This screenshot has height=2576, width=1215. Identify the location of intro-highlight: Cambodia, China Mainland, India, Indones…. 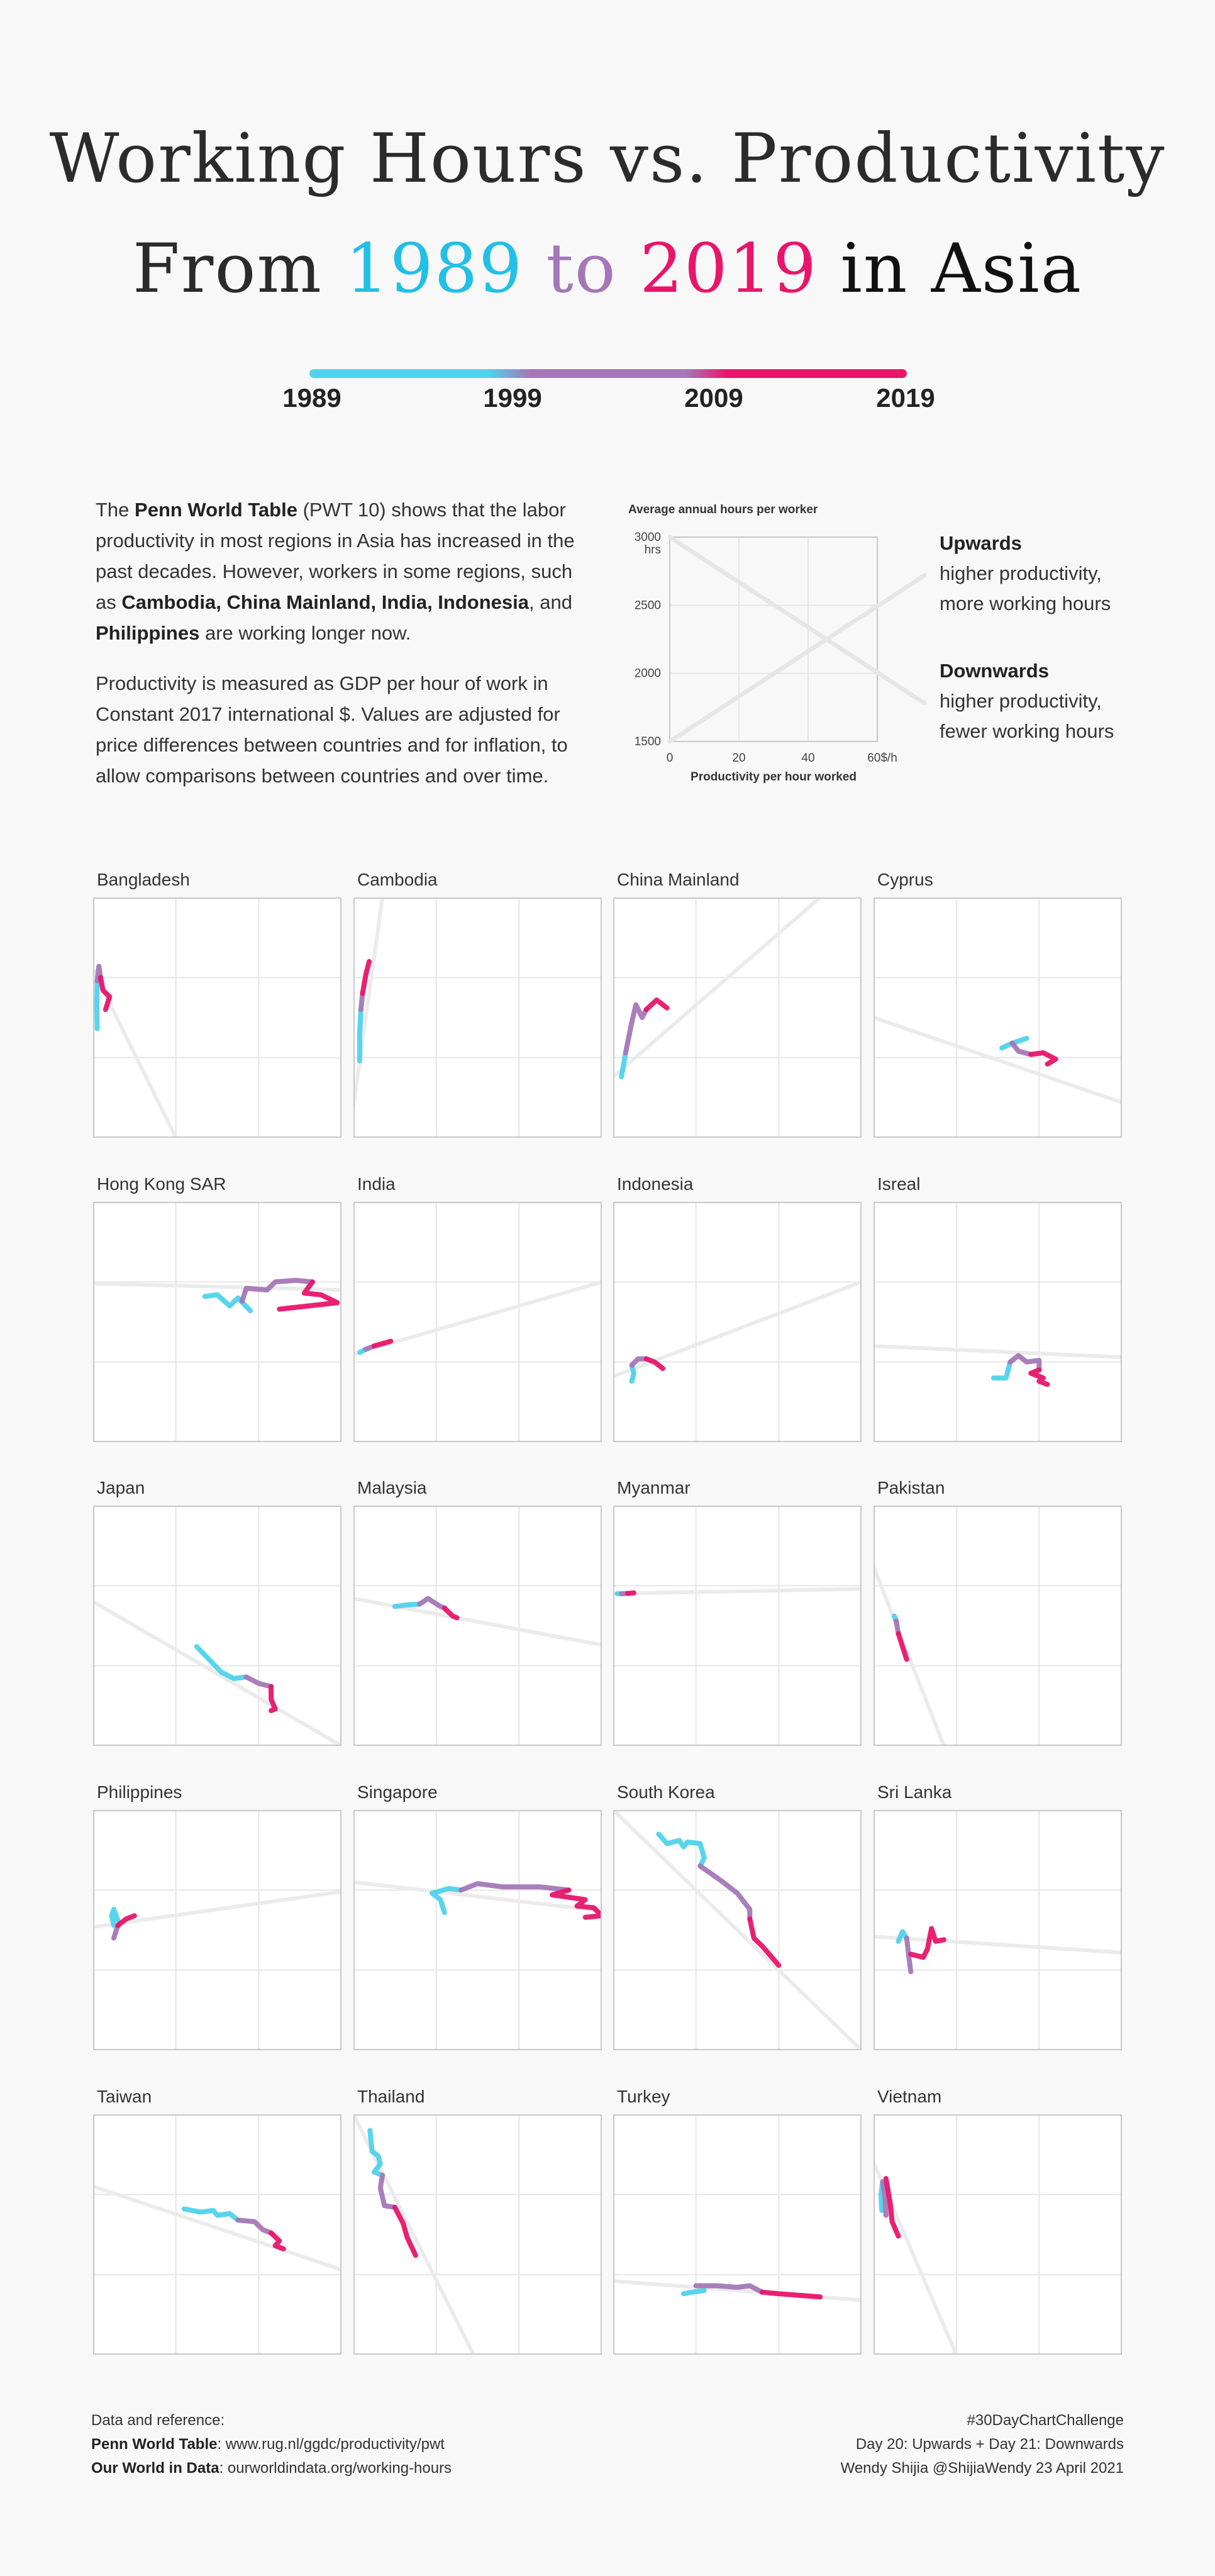
(325, 602).